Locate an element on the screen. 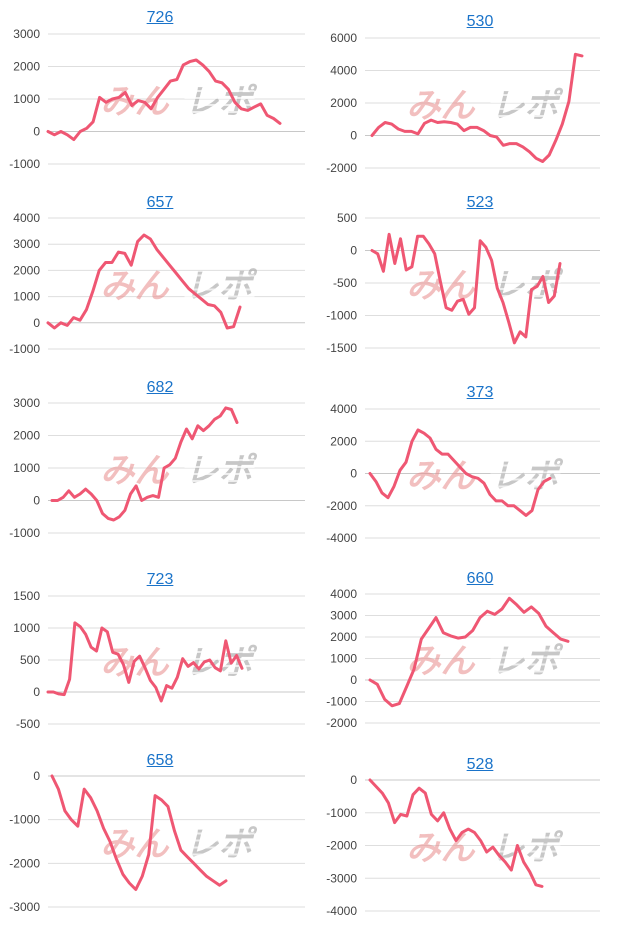 The image size is (640, 931). chart-title-link: 530 is located at coordinates (480, 21).